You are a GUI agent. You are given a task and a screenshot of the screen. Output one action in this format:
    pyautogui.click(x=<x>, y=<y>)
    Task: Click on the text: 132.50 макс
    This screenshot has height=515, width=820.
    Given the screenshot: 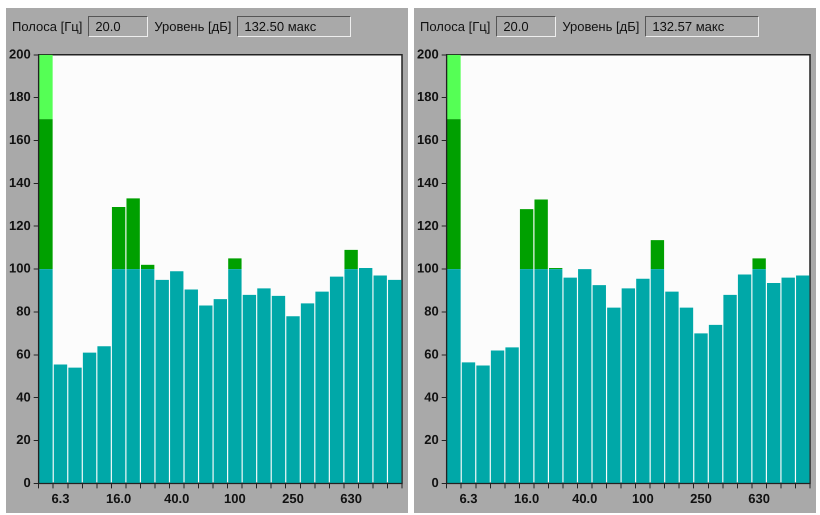 What is the action you would take?
    pyautogui.click(x=294, y=26)
    